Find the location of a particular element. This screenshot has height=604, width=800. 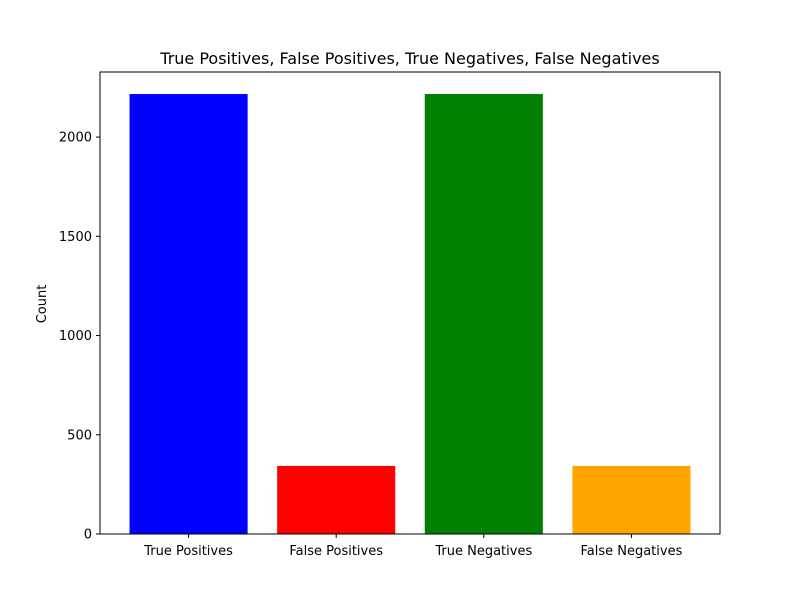

bar-false-positives is located at coordinates (336, 499).